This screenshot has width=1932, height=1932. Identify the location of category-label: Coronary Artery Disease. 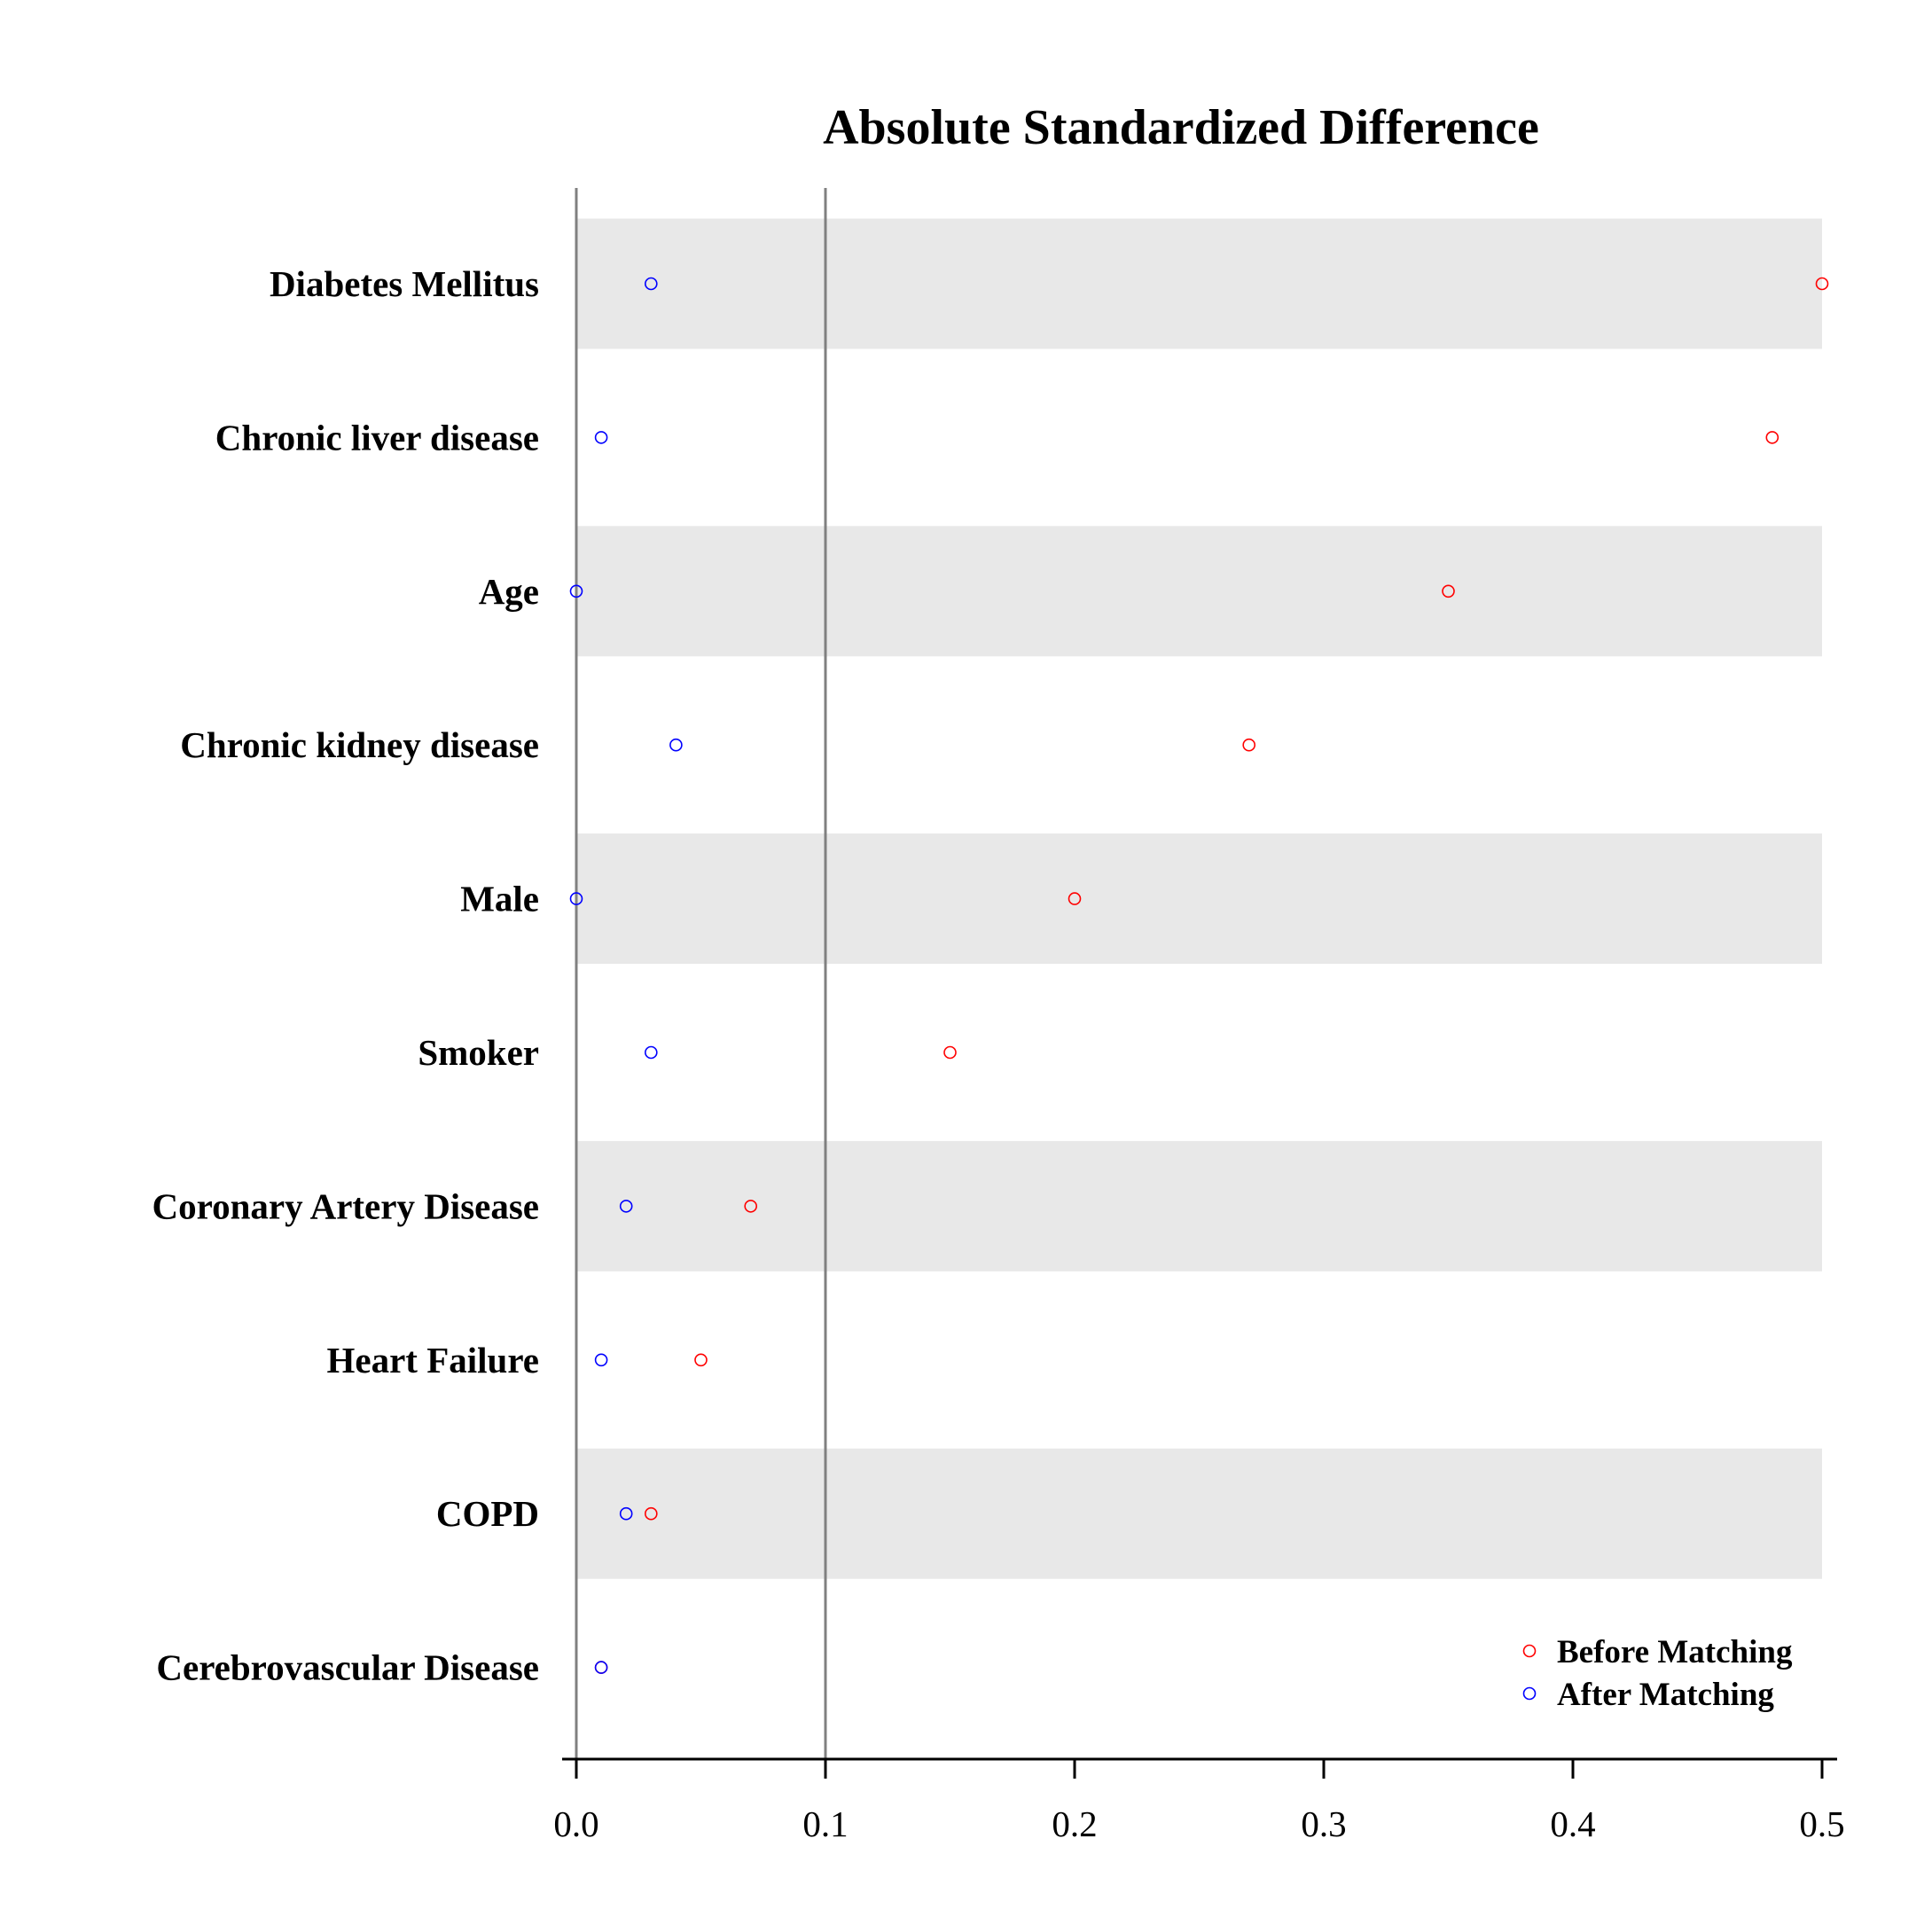
(346, 1205).